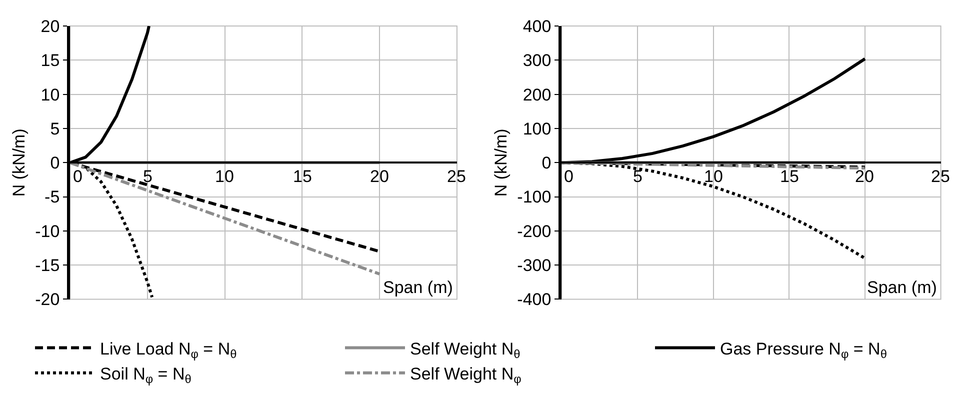  What do you see at coordinates (537, 94) in the screenshot?
I see `y-tick-label: 200` at bounding box center [537, 94].